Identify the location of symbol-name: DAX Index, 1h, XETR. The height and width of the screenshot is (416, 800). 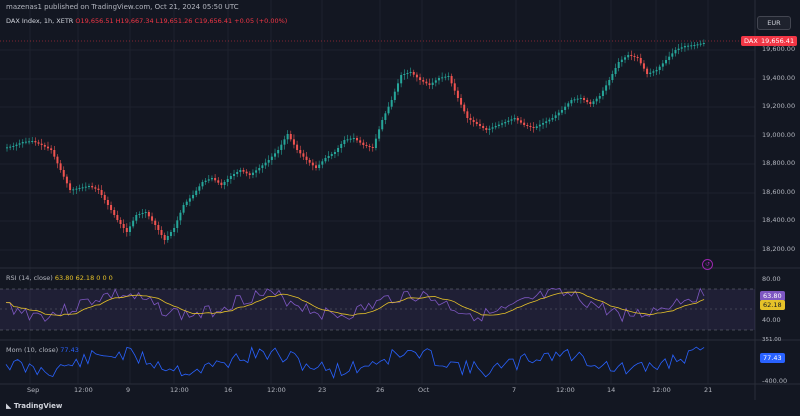
(40, 21).